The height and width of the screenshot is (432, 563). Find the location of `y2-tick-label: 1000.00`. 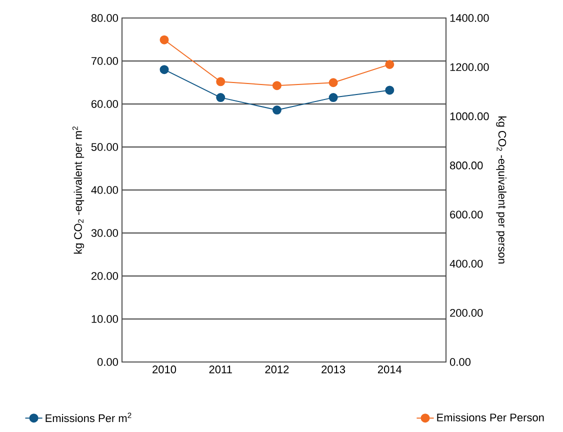

y2-tick-label: 1000.00 is located at coordinates (469, 116).